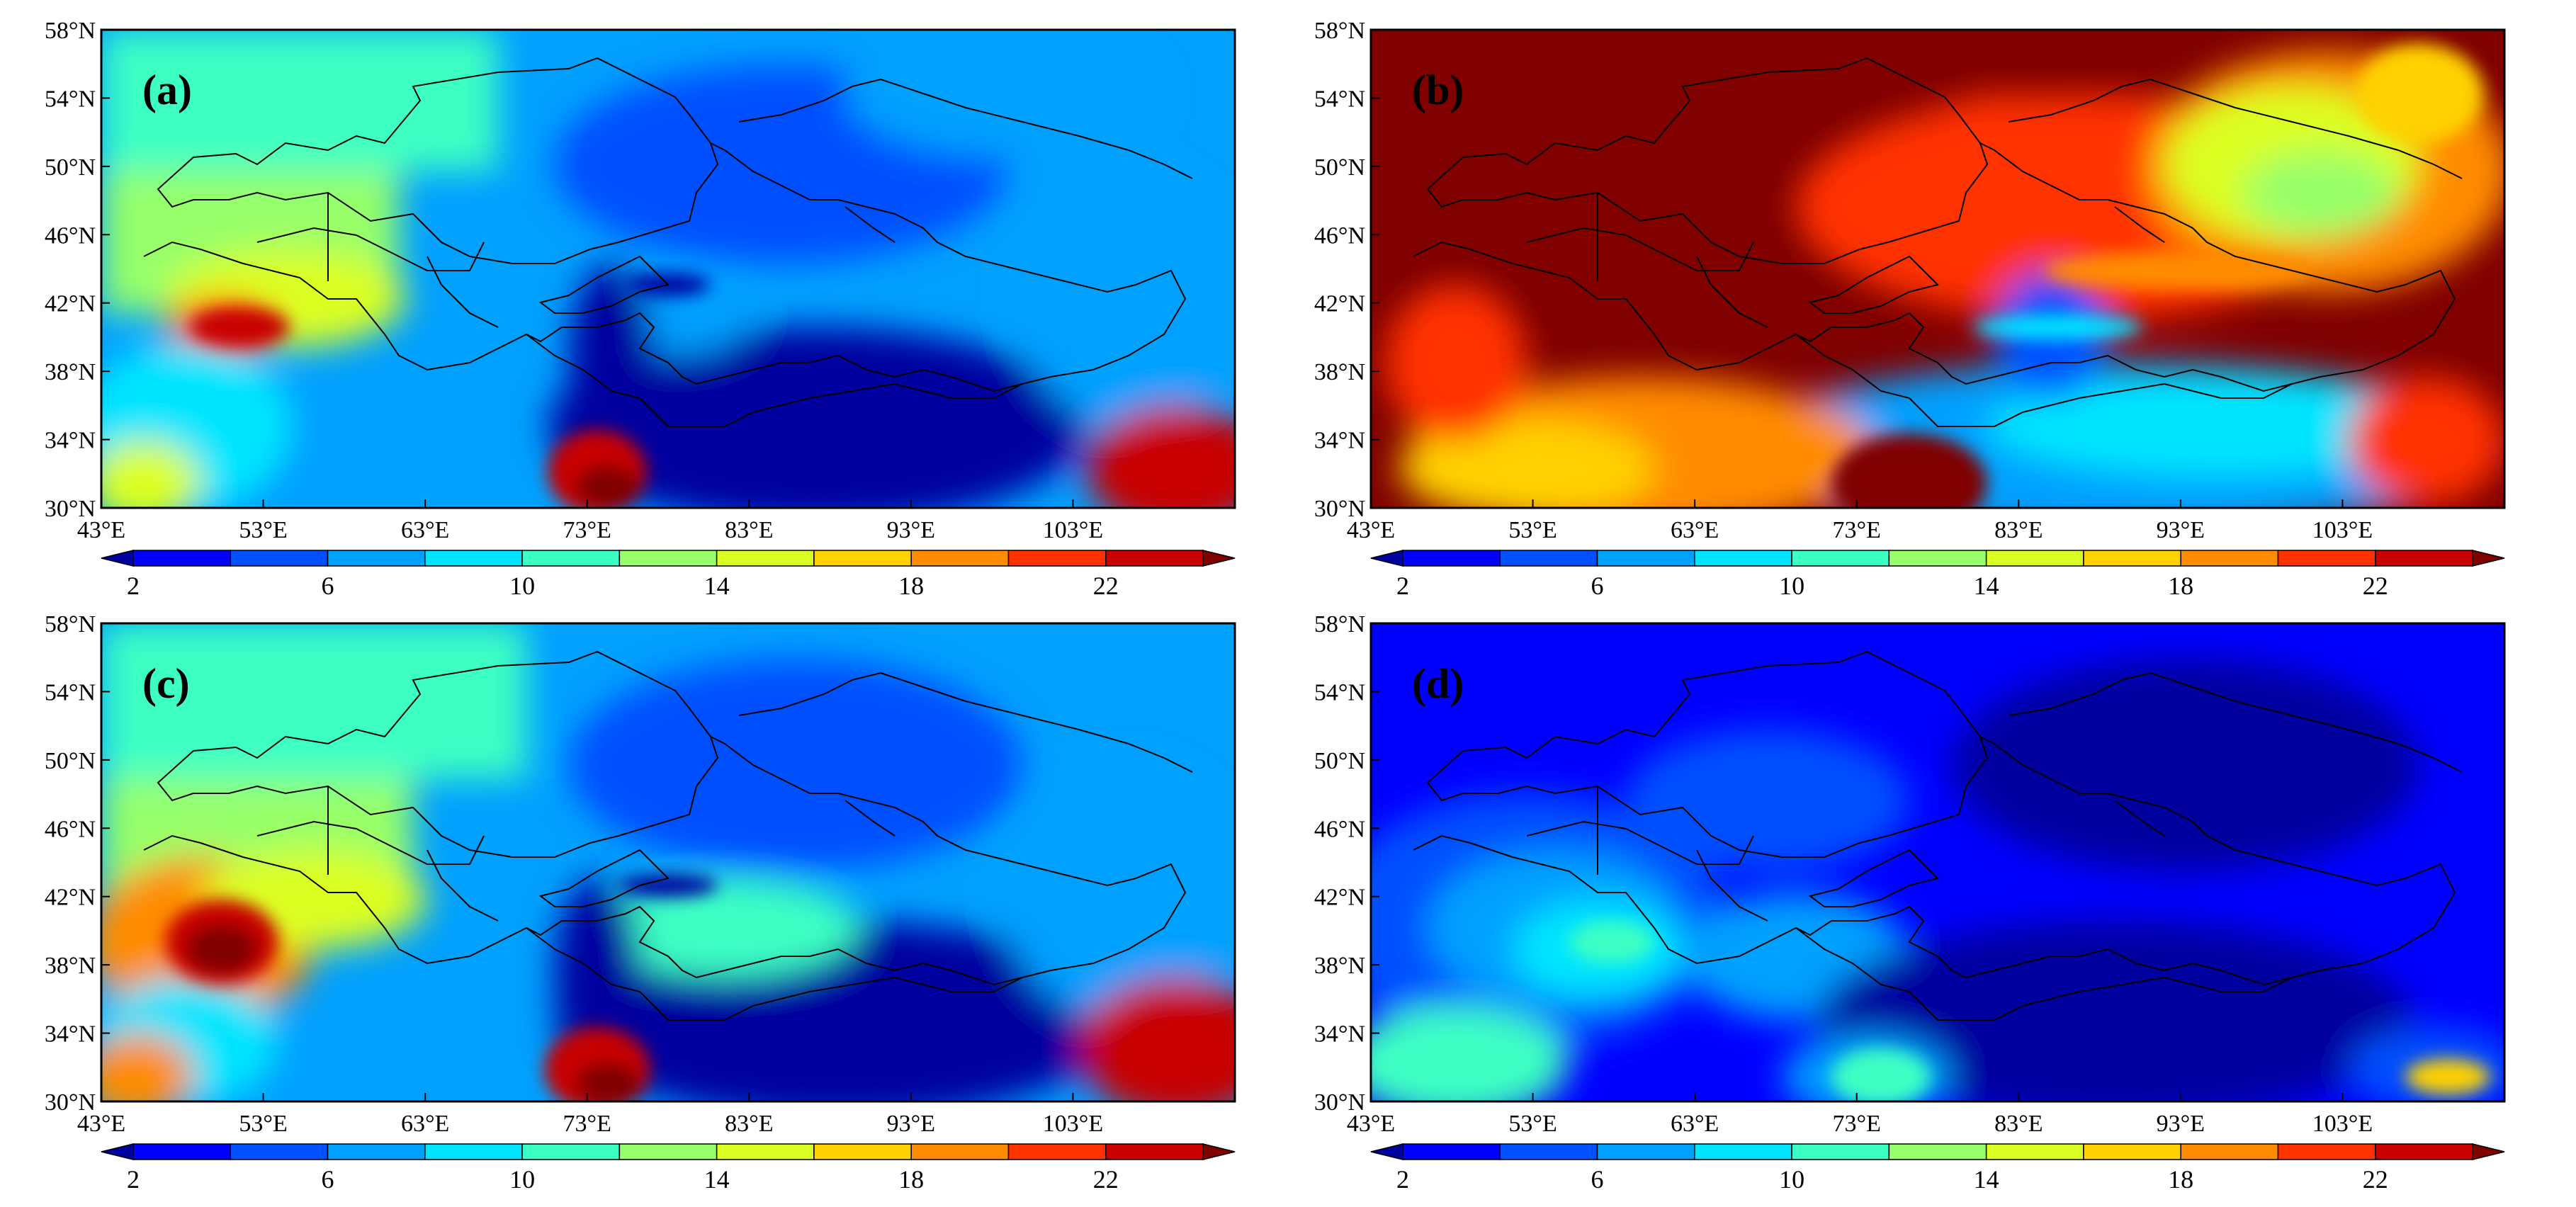 The width and height of the screenshot is (2576, 1207). Describe the element at coordinates (1937, 575) in the screenshot. I see `colorbar-b: 2 6 10 14 18 22` at that location.